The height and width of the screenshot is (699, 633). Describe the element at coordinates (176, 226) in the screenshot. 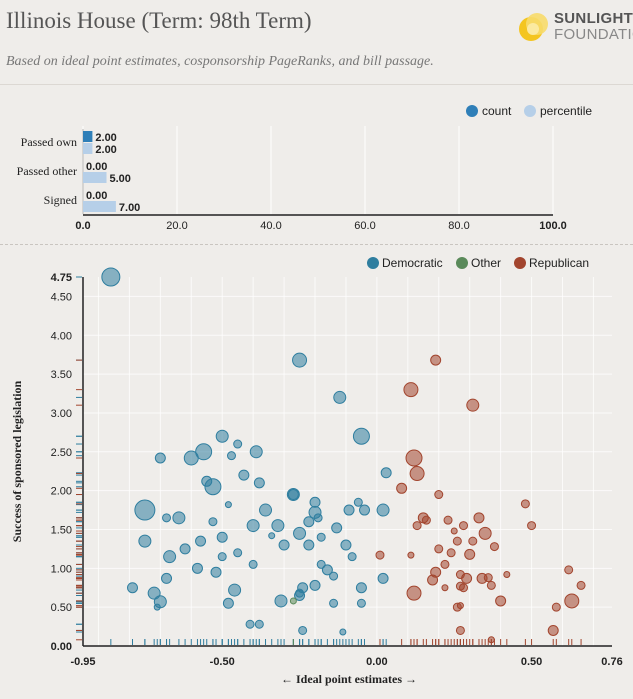

I see `bar-x-tick-label: 20.0` at that location.